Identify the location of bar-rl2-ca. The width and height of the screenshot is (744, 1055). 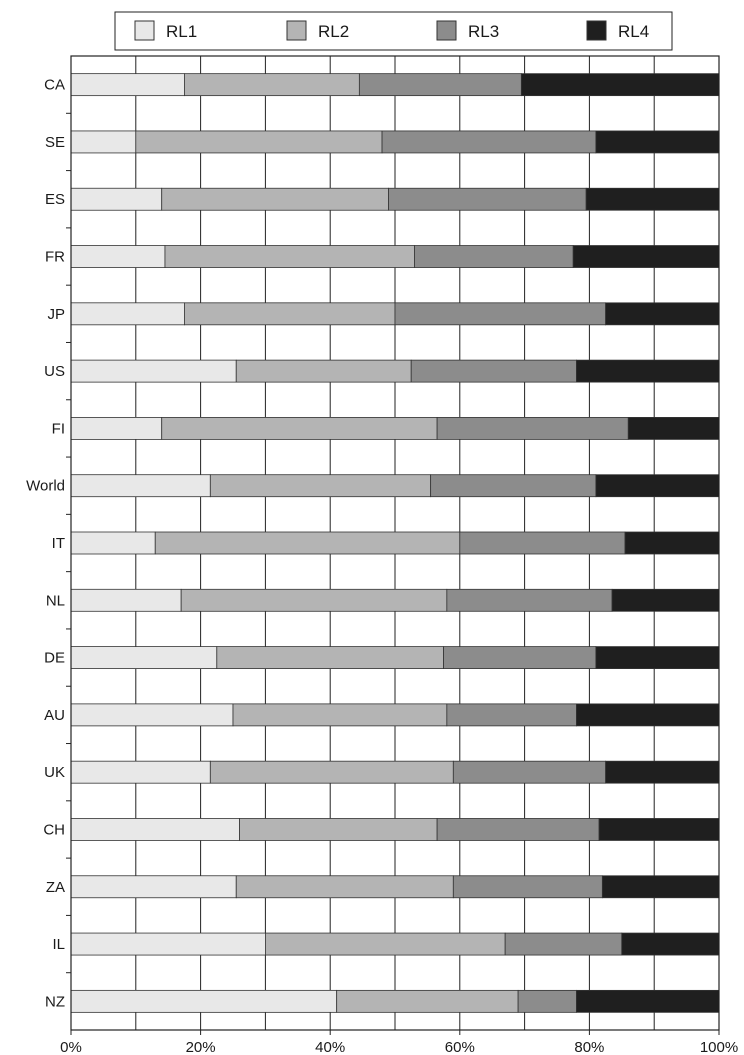
(271, 85).